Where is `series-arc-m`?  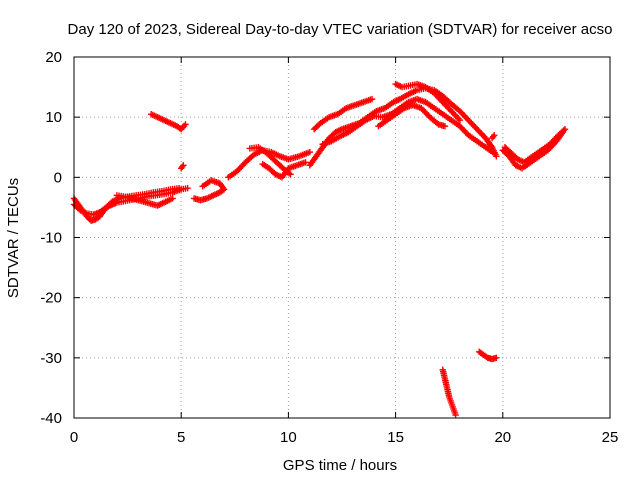
series-arc-m is located at coordinates (412, 115).